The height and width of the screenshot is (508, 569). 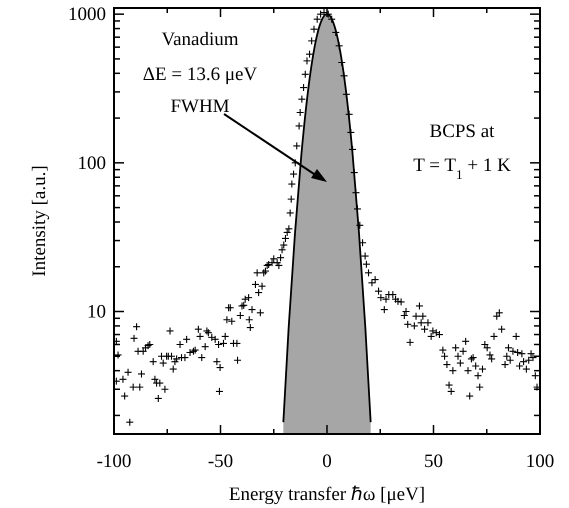 I want to click on x-tick-label: -50, so click(x=221, y=461).